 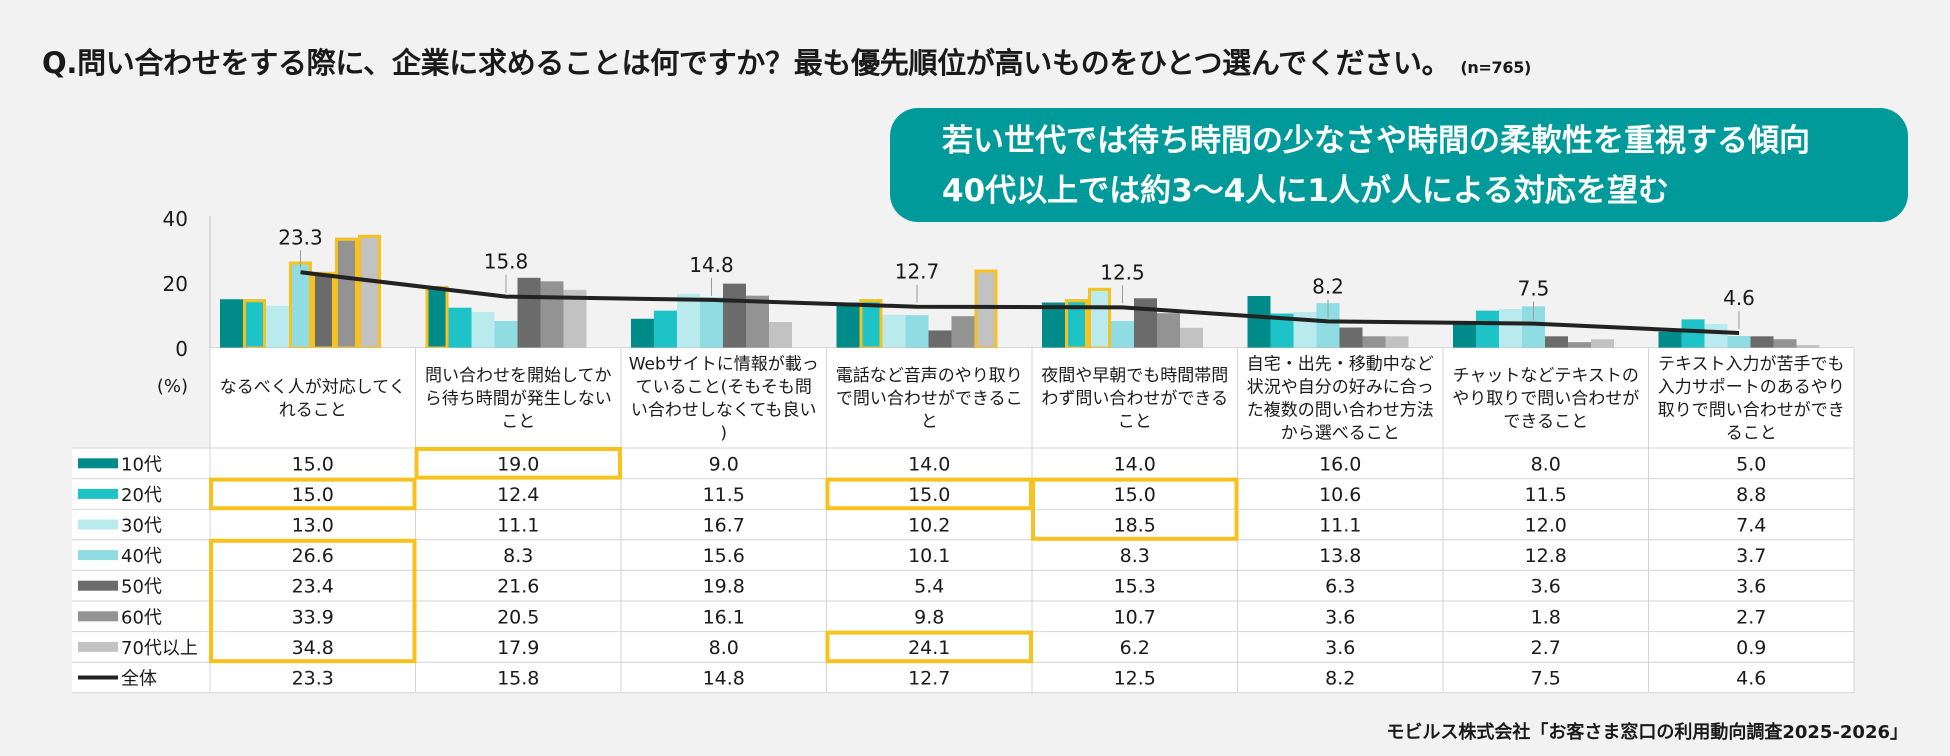 What do you see at coordinates (141, 617) in the screenshot?
I see `legend-label-60代: 60代` at bounding box center [141, 617].